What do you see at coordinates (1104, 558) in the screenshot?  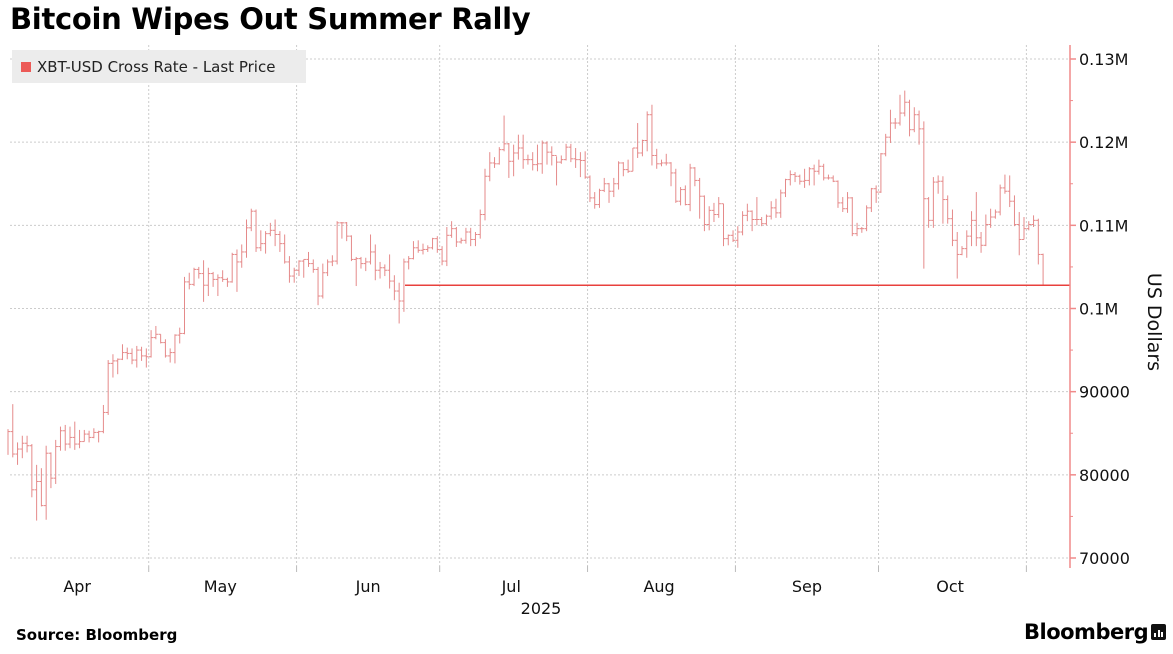 I see `y-tick-label: 70000` at bounding box center [1104, 558].